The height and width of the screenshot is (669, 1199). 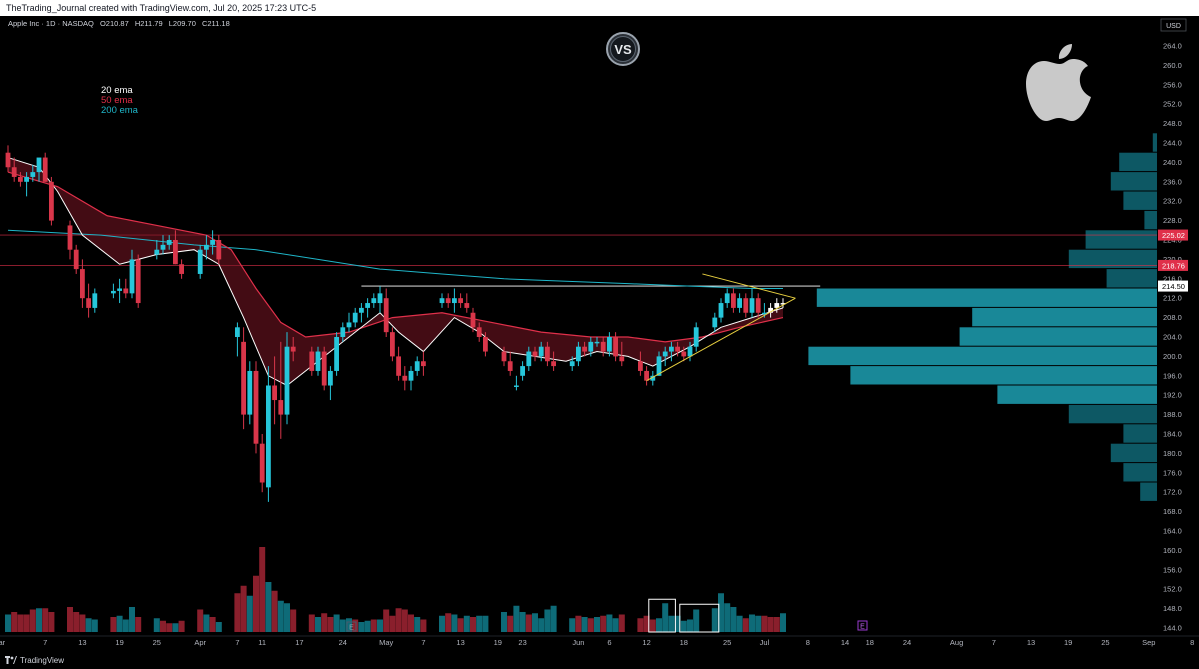 What do you see at coordinates (1172, 414) in the screenshot?
I see `y-tick-19: 188.0` at bounding box center [1172, 414].